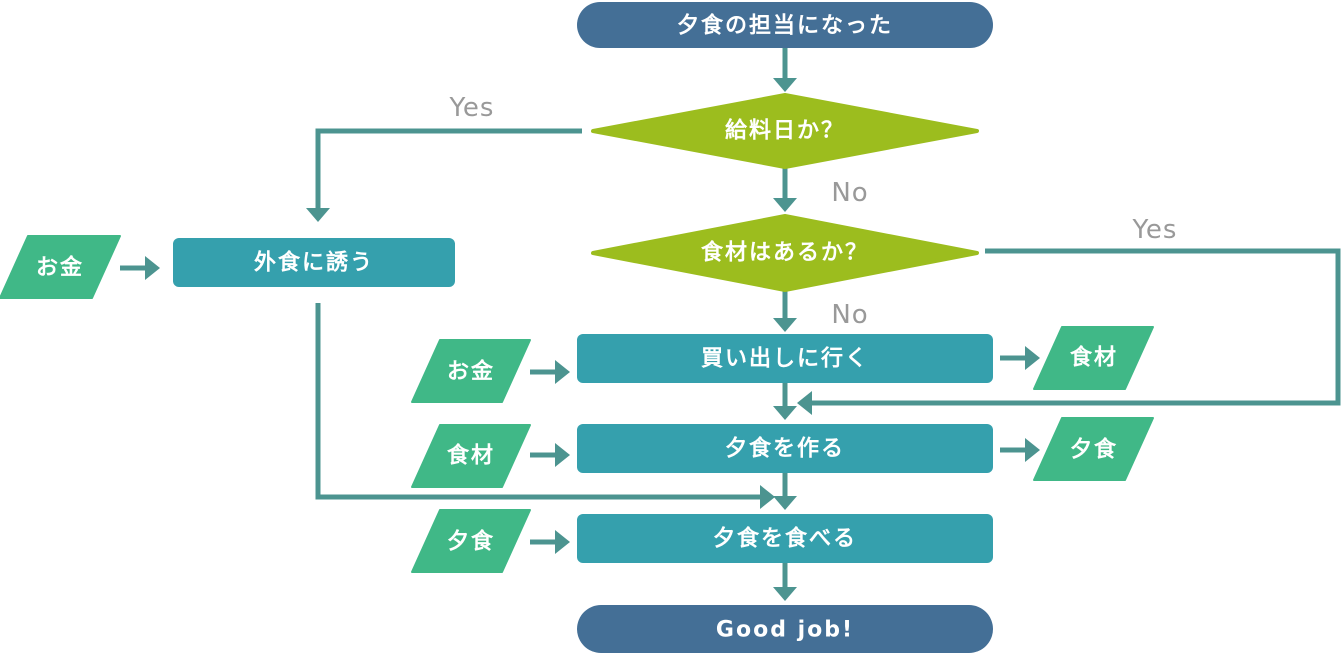 Image resolution: width=1342 pixels, height=654 pixels. I want to click on payday-label: 給料日か？, so click(785, 131).